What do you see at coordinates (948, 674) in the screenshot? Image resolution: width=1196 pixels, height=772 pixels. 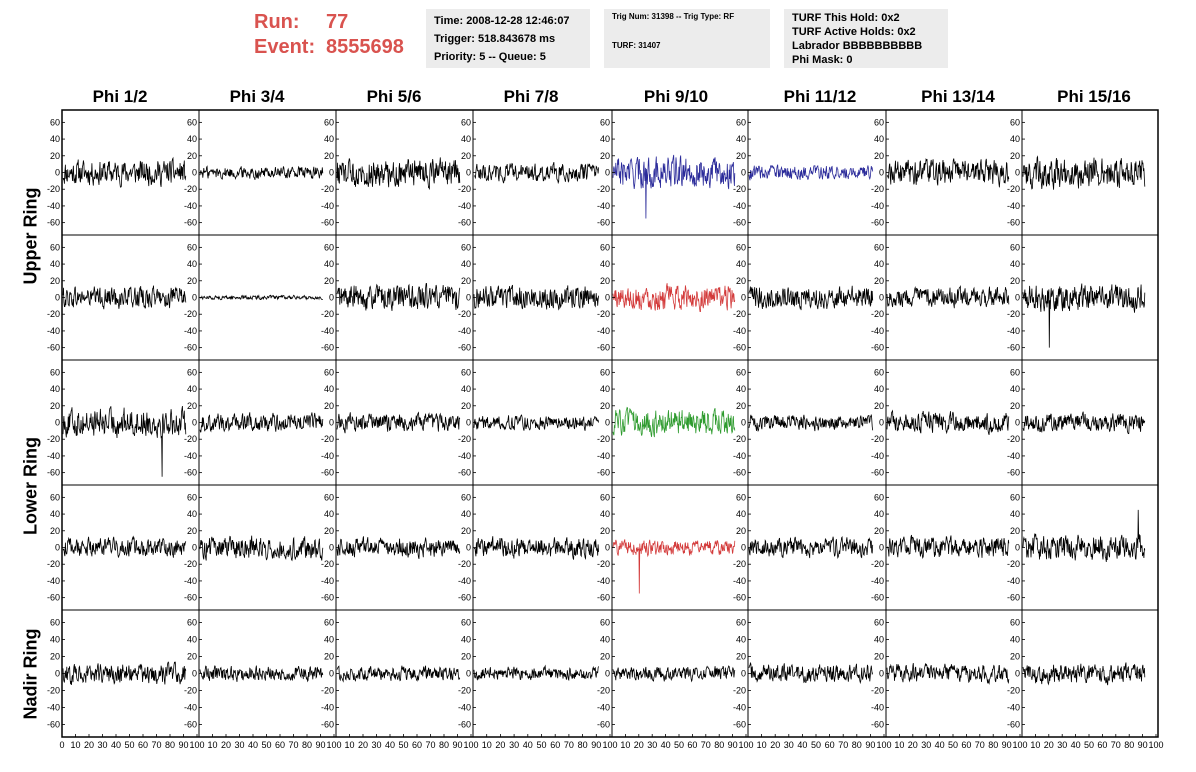 I see `waveform-trace-r4-c6` at bounding box center [948, 674].